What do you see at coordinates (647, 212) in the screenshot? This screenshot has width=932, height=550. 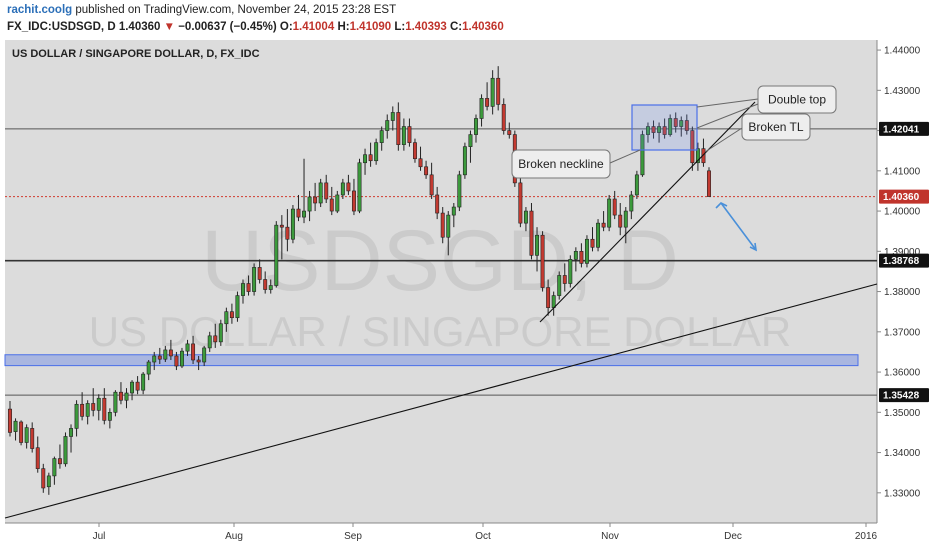 I see `broken-trendline` at bounding box center [647, 212].